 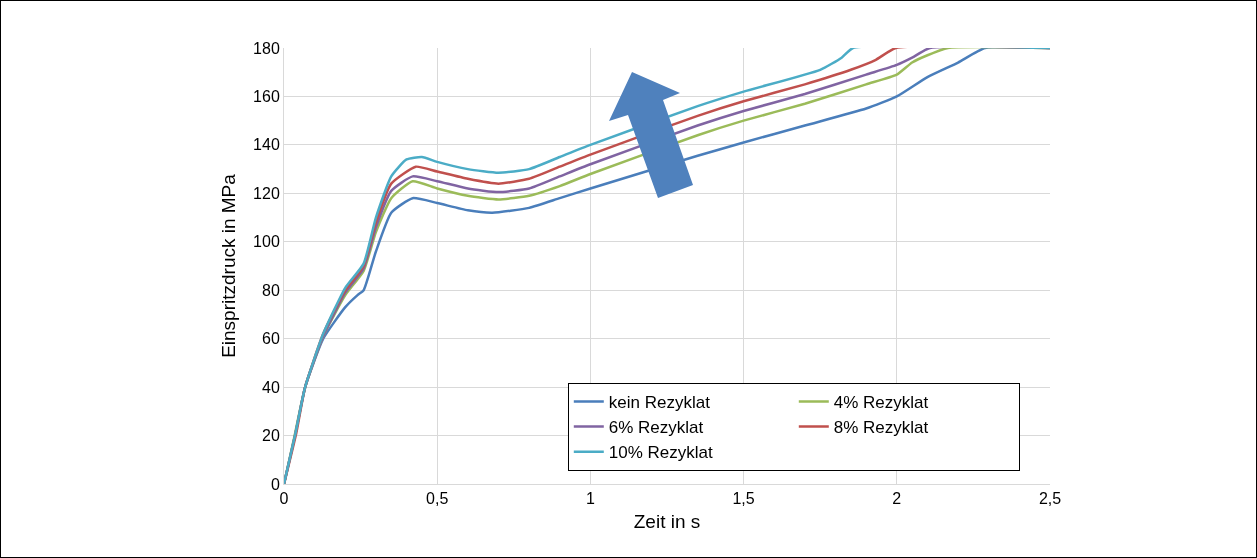 I want to click on x-tick-label: 1,5, so click(x=743, y=499).